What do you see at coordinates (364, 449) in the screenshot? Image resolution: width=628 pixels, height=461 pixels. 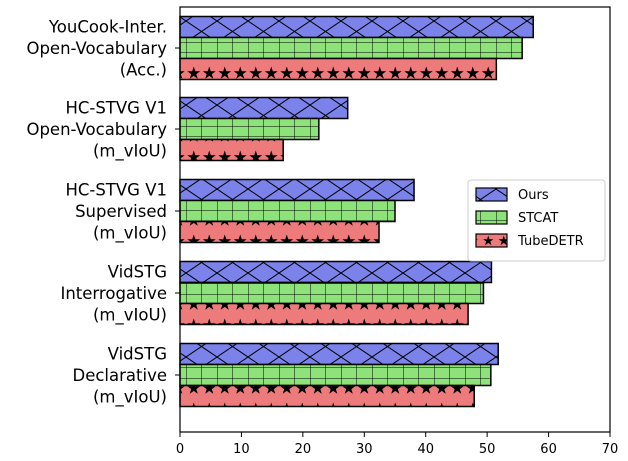 I see `x-tick-label-30: 30` at bounding box center [364, 449].